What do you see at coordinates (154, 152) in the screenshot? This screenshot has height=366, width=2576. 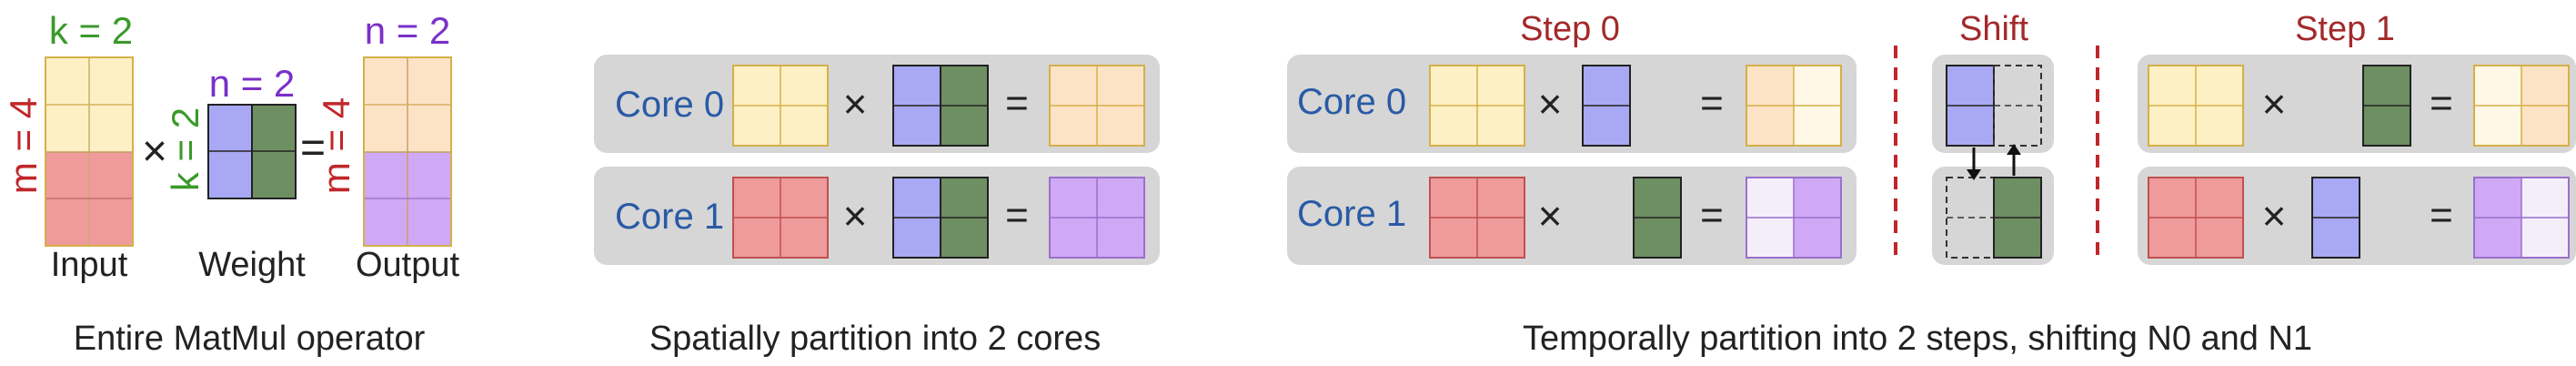 I see `times-symbol: ×` at bounding box center [154, 152].